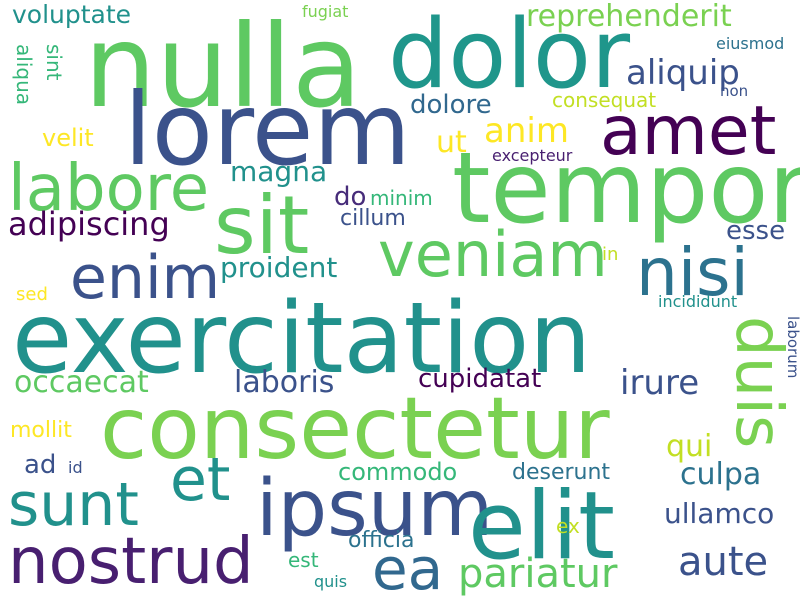 The image size is (800, 600). What do you see at coordinates (629, 17) in the screenshot?
I see `word-reprehenderit: reprehenderit` at bounding box center [629, 17].